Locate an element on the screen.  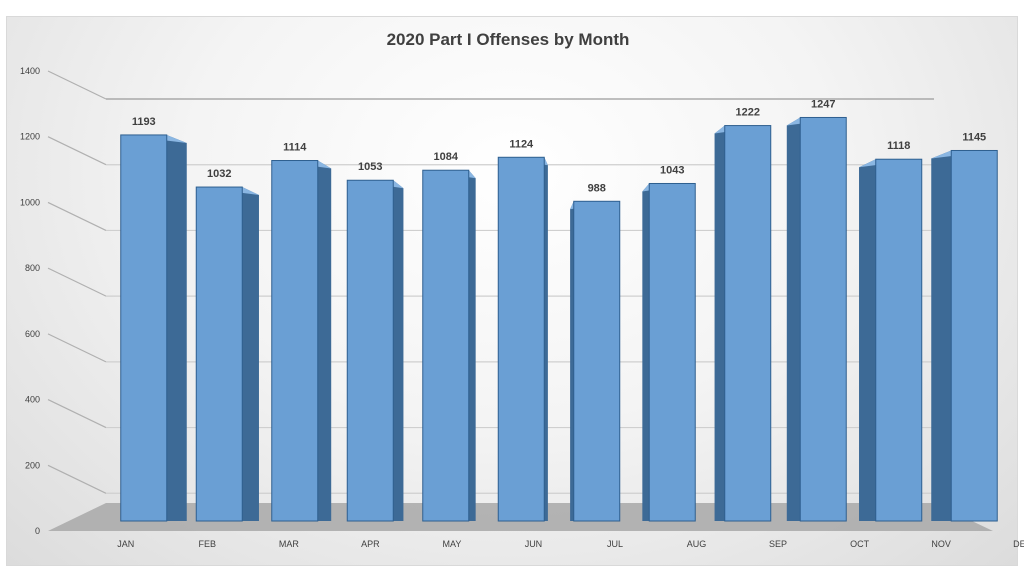
data-label: 1193 is located at coordinates (144, 122).